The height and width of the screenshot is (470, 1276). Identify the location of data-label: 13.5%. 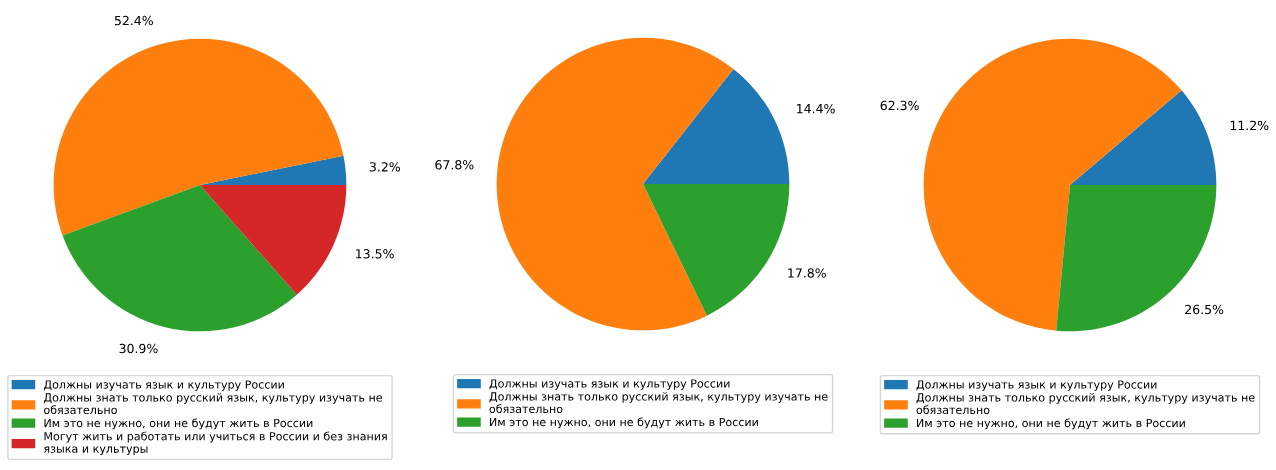
(375, 254).